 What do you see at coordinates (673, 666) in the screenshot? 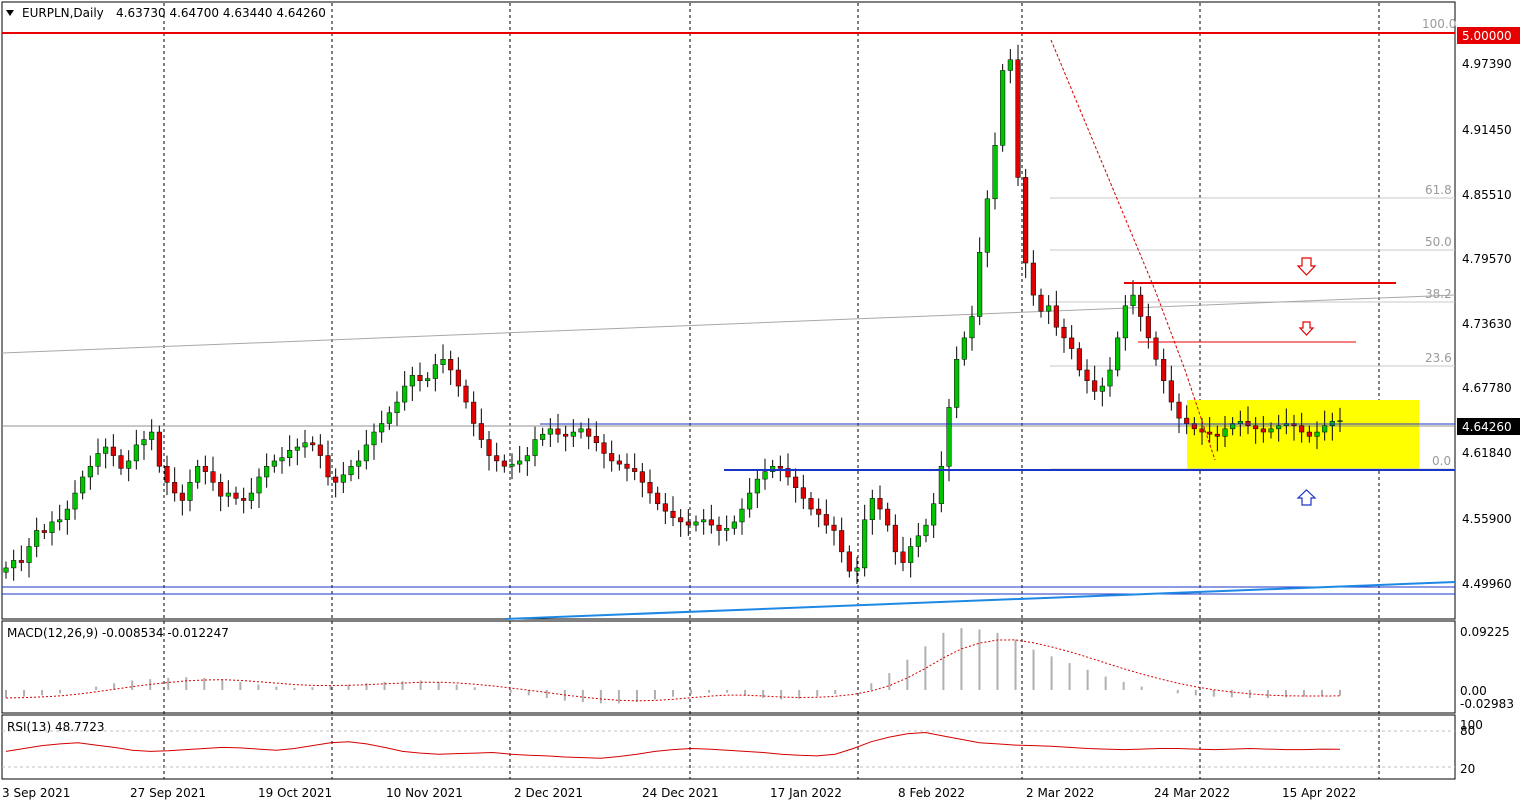
I see `macd-histogram` at bounding box center [673, 666].